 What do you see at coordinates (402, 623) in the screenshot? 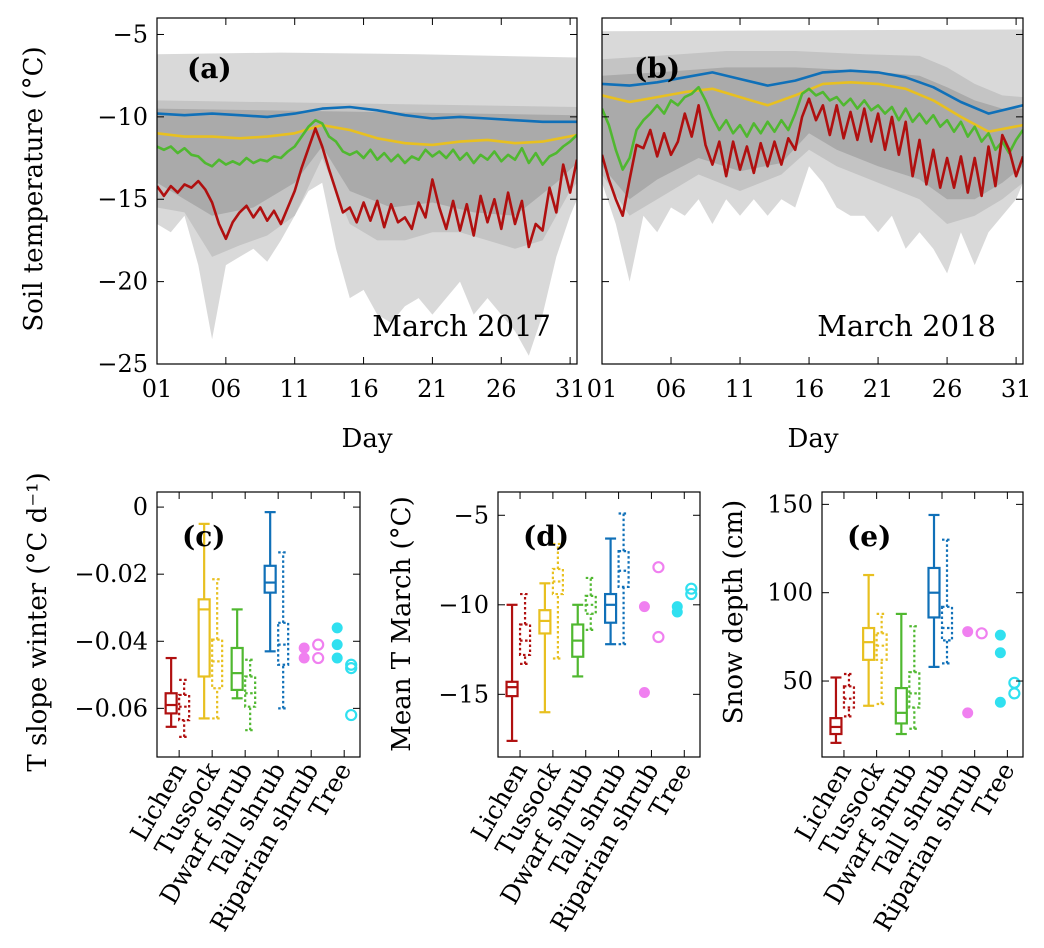
I see `ylabel-d: Mean T March (°C)` at bounding box center [402, 623].